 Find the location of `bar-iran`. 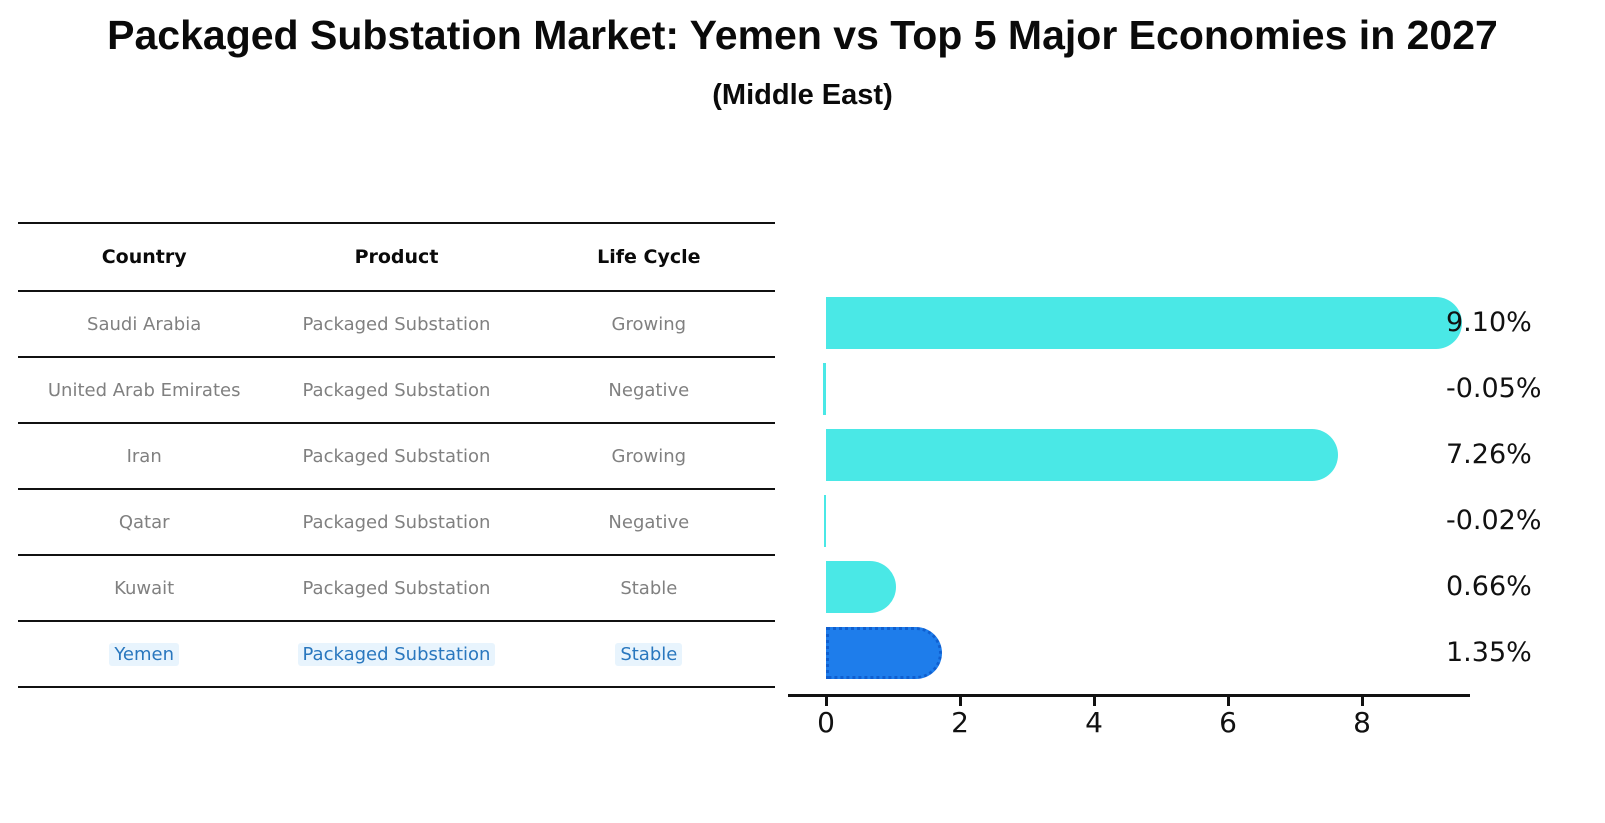

bar-iran is located at coordinates (1082, 455).